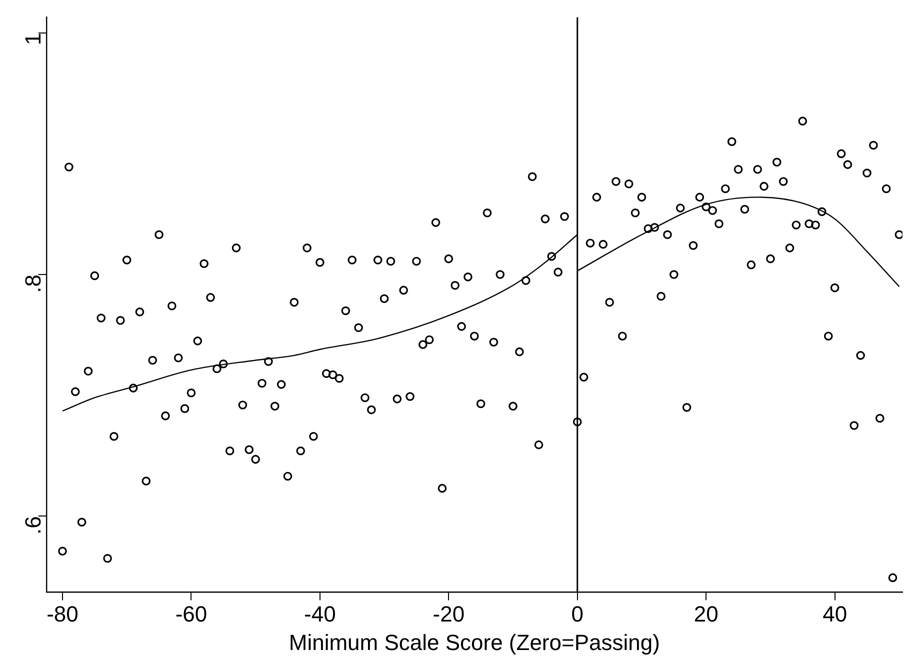 The image size is (908, 659). Describe the element at coordinates (320, 613) in the screenshot. I see `x-tick-label: -40` at that location.